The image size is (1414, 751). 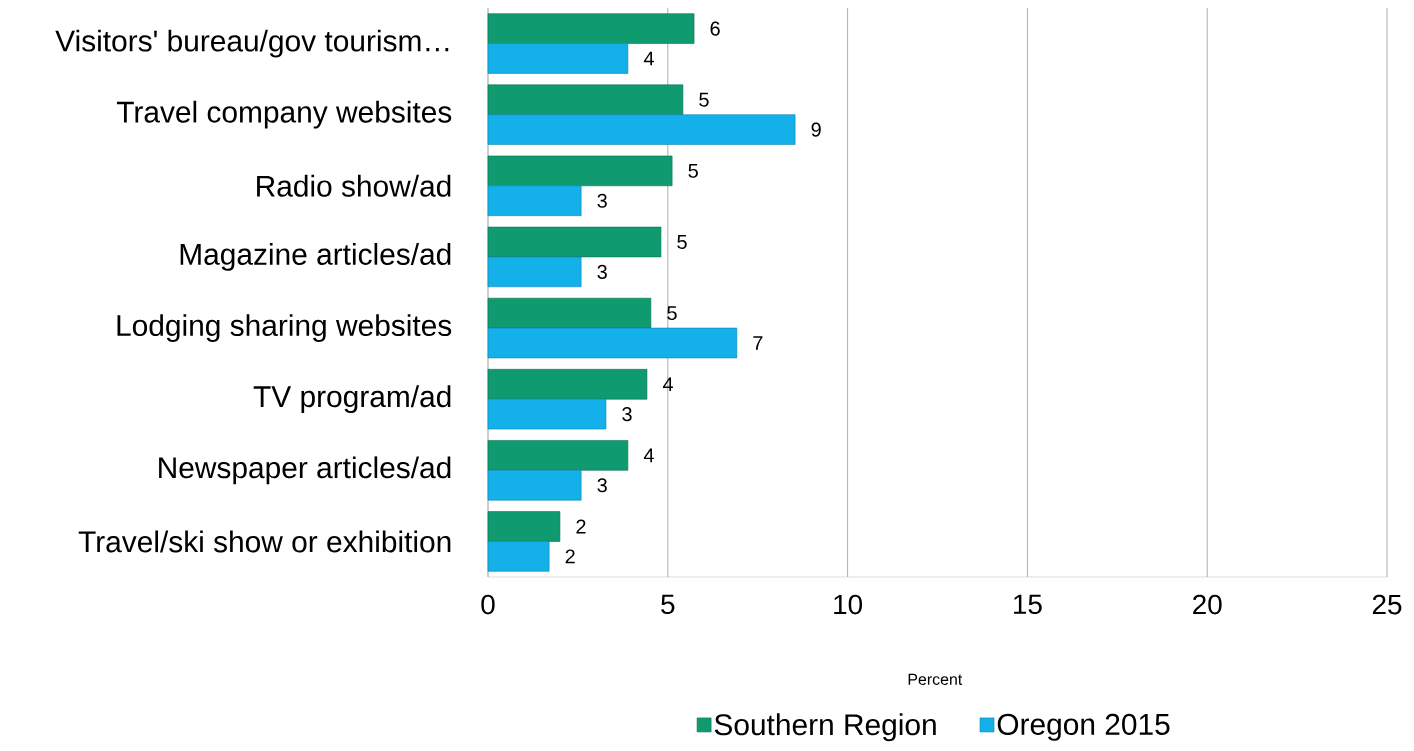 I want to click on y-tick-label: TV program/ad, so click(x=352, y=399).